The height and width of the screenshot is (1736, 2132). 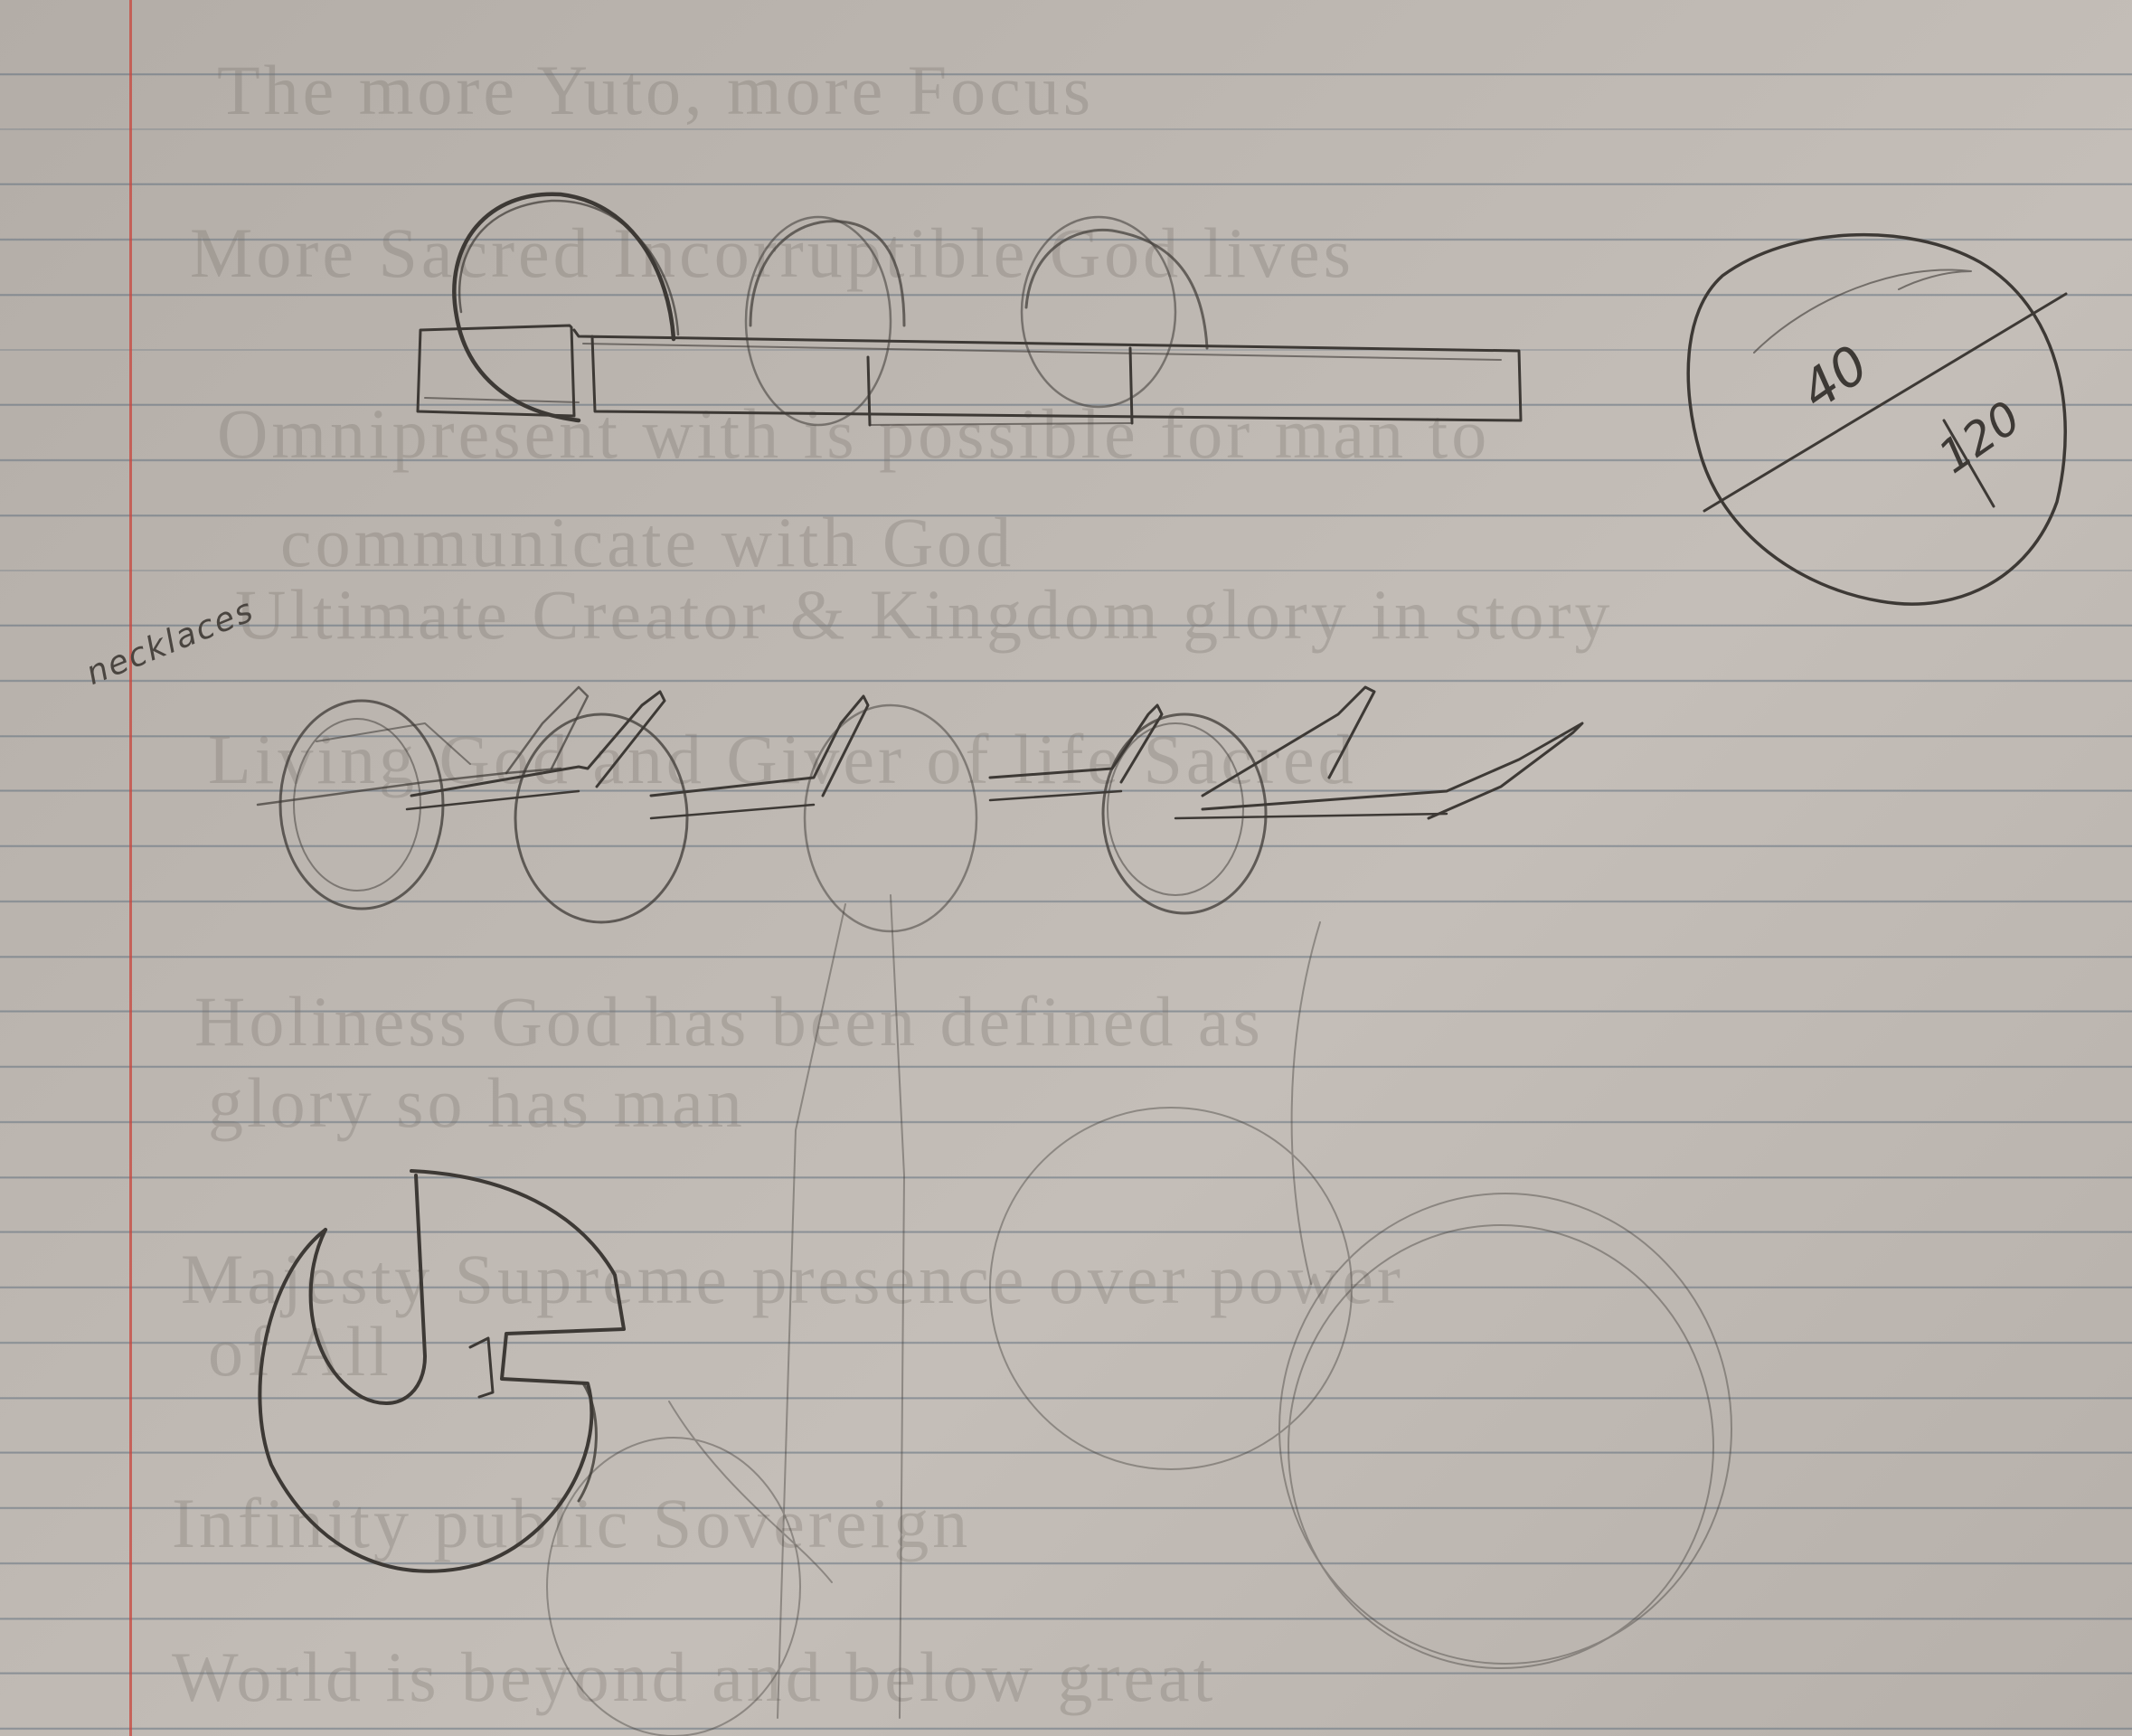 I want to click on margin-line, so click(x=130, y=868).